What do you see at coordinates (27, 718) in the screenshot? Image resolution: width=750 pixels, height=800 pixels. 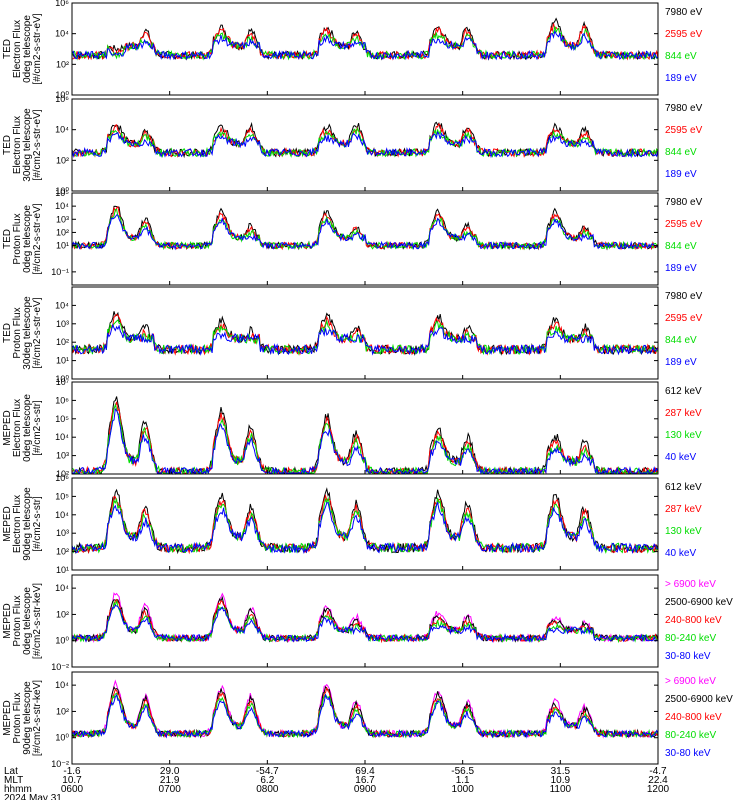 I see `y-axis-label: 90deg telescope` at bounding box center [27, 718].